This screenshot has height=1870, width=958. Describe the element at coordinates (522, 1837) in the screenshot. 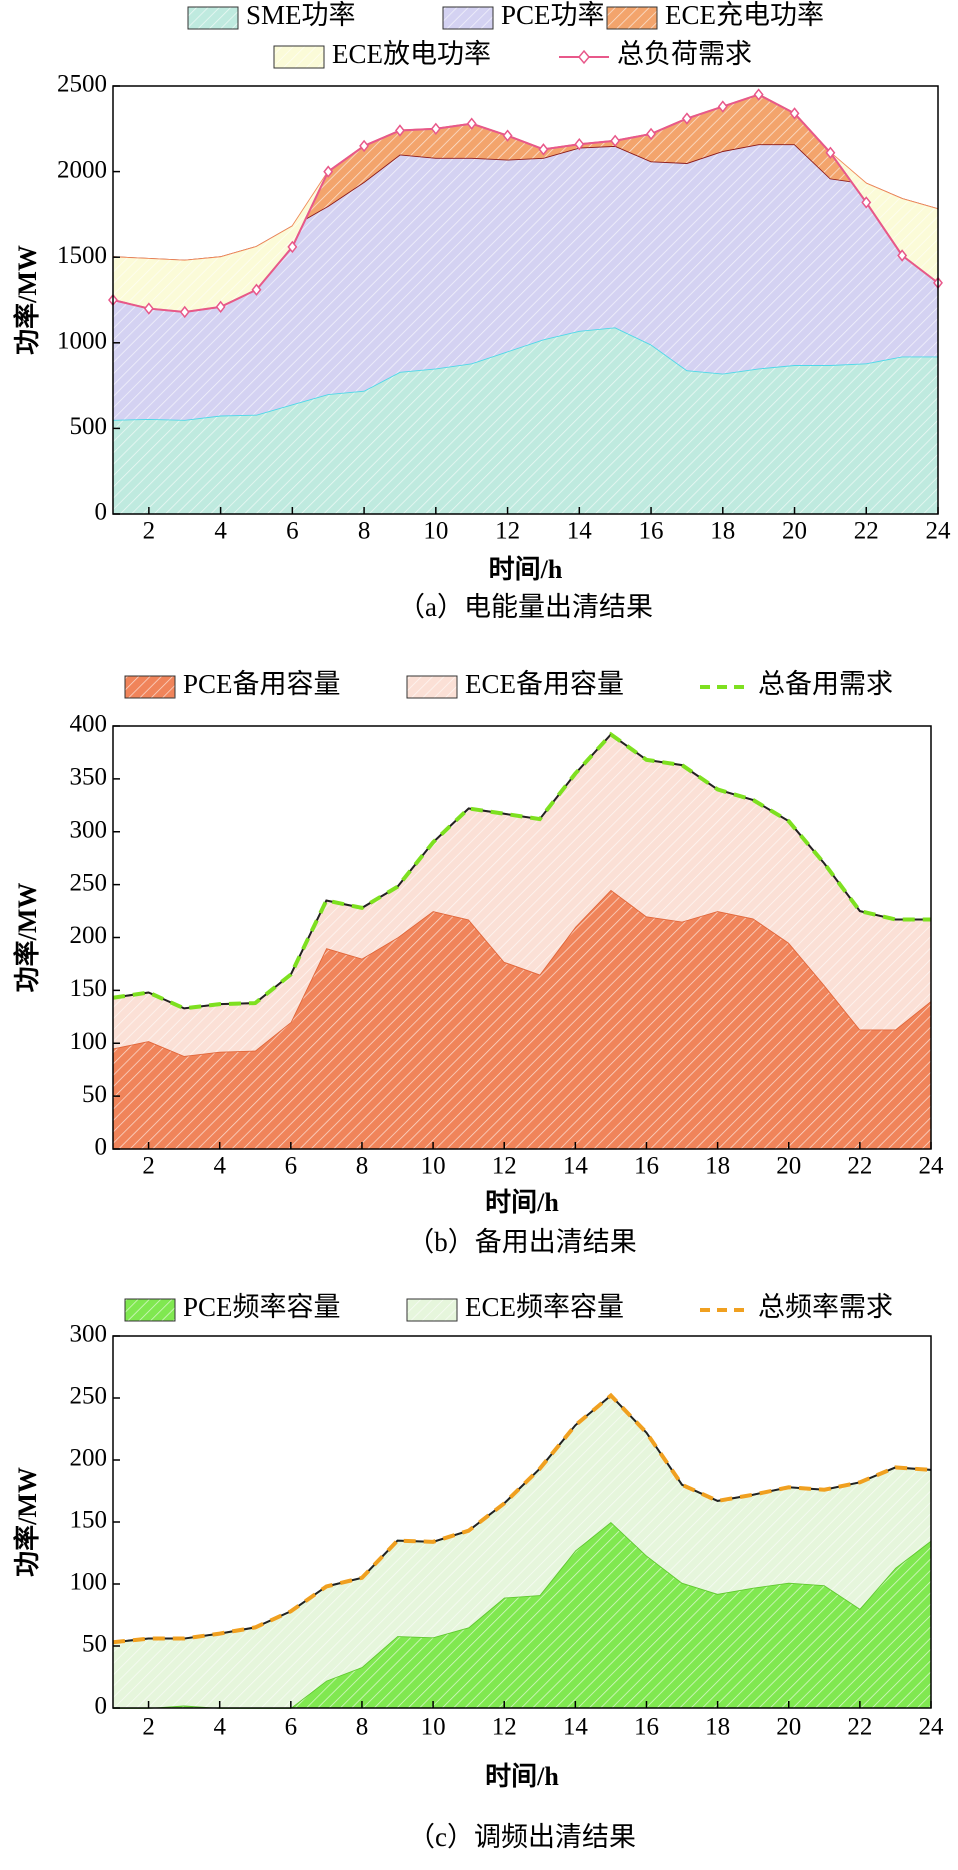

I see `caption: （c）调频出清结果` at that location.